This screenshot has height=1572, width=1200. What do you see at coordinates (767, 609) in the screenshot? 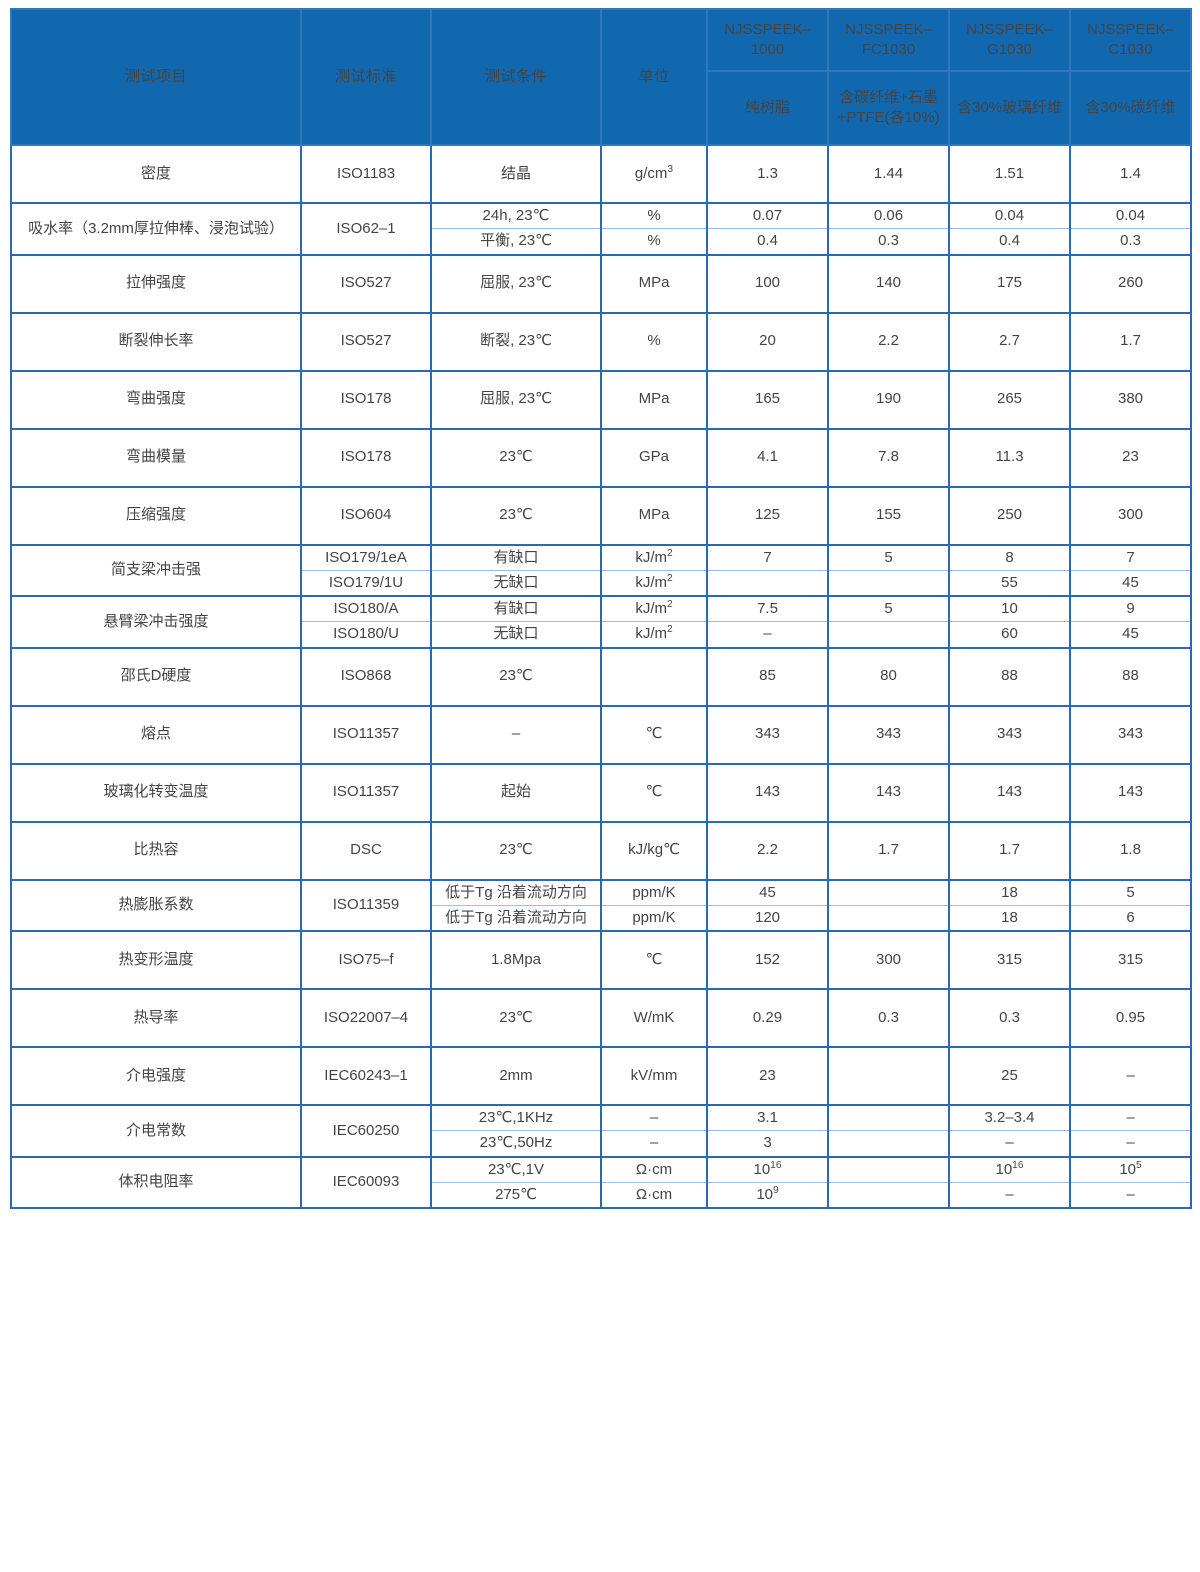
I see `cell-value-r8-s0-c0: 7.5` at bounding box center [767, 609].